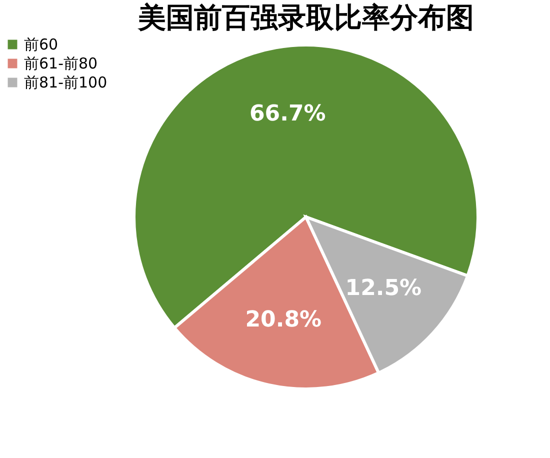  I want to click on legend-label: 前61-前80, so click(61, 63).